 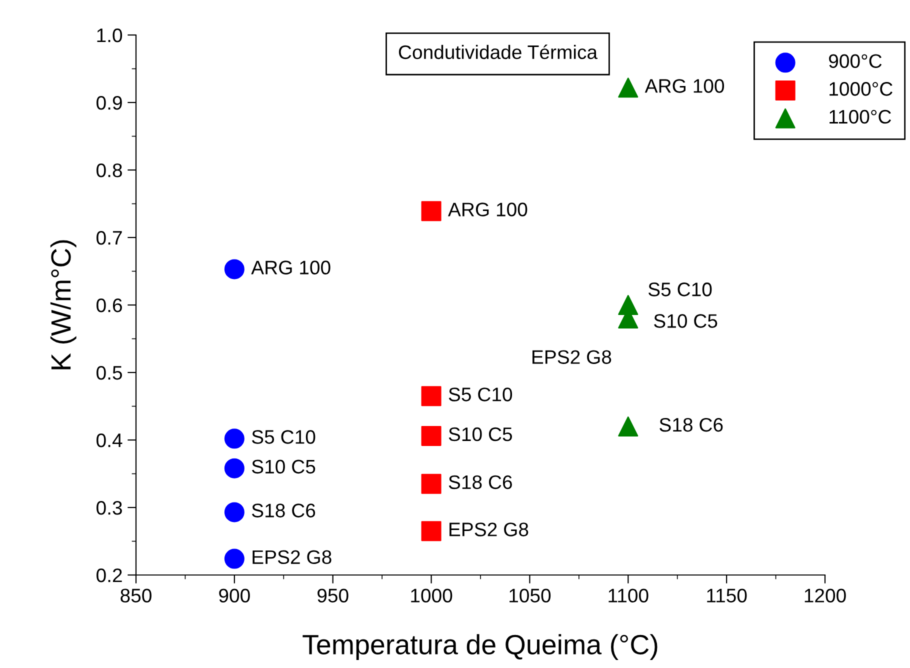 I want to click on legend-label: 1100°C, so click(x=861, y=117).